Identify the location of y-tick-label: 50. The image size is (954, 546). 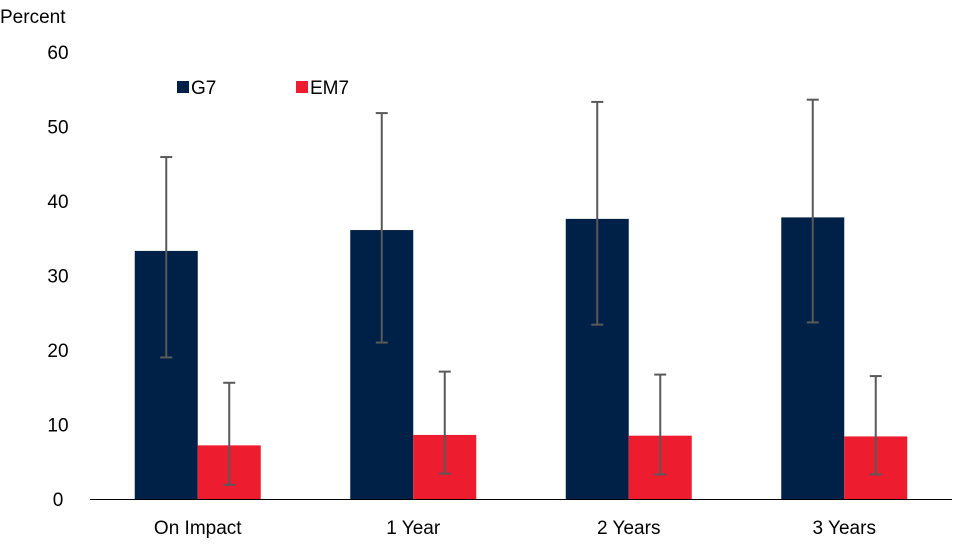
(57, 128).